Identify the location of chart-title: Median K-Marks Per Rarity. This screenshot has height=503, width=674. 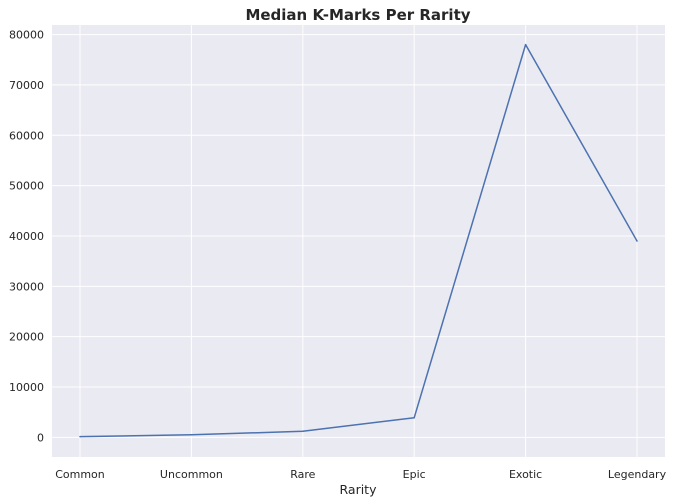
(357, 15).